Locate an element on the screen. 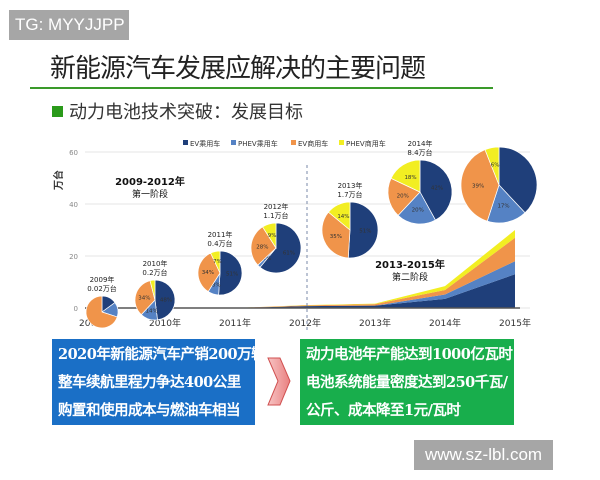  phase-title: 2009-2012年 is located at coordinates (150, 181).